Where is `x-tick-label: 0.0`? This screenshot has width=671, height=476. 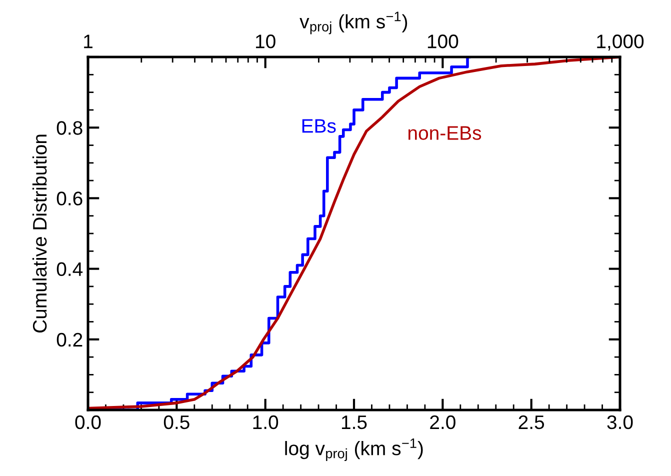
x-tick-label: 0.0 is located at coordinates (88, 422).